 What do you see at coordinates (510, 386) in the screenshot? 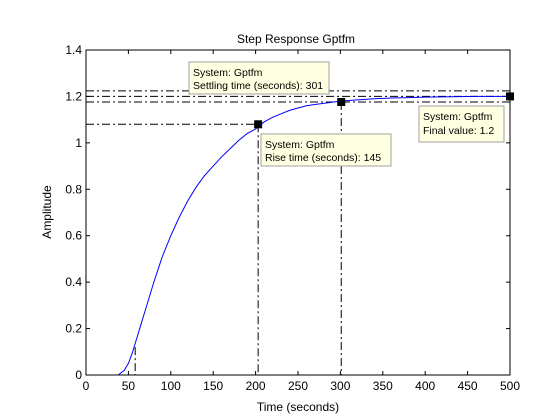
I see `x-tick-label: 500` at bounding box center [510, 386].